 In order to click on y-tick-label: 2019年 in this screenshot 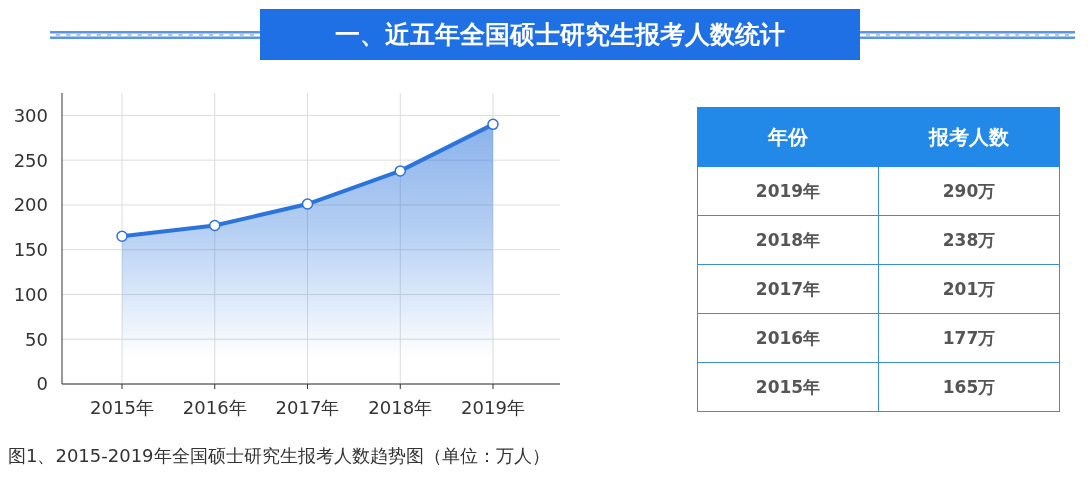, I will do `click(788, 190)`.